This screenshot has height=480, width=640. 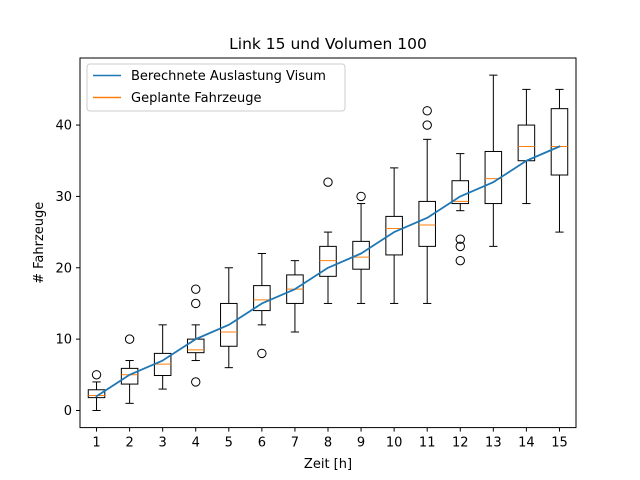 I want to click on x-tick-label-6: 6, so click(x=262, y=443).